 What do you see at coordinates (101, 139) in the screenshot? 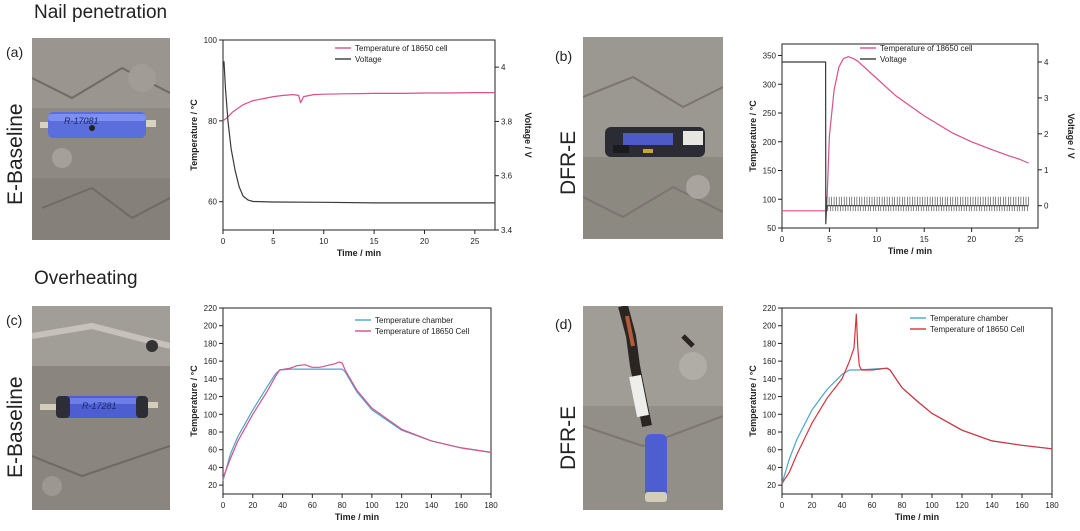
I see `photo-a-e-baseline-cell: R-17081` at bounding box center [101, 139].